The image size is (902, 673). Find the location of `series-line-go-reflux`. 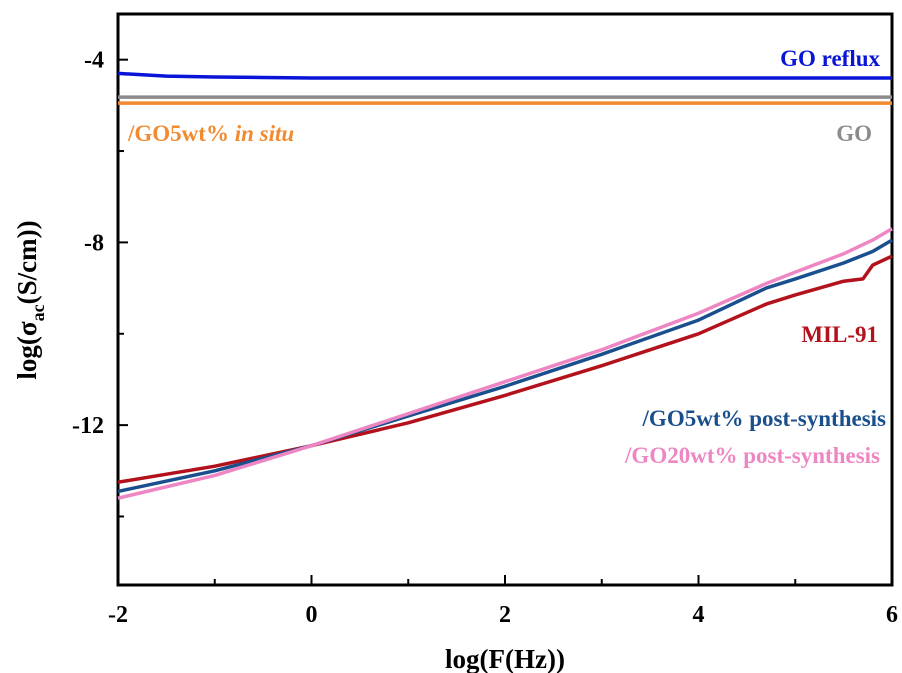

series-line-go-reflux is located at coordinates (504, 75).